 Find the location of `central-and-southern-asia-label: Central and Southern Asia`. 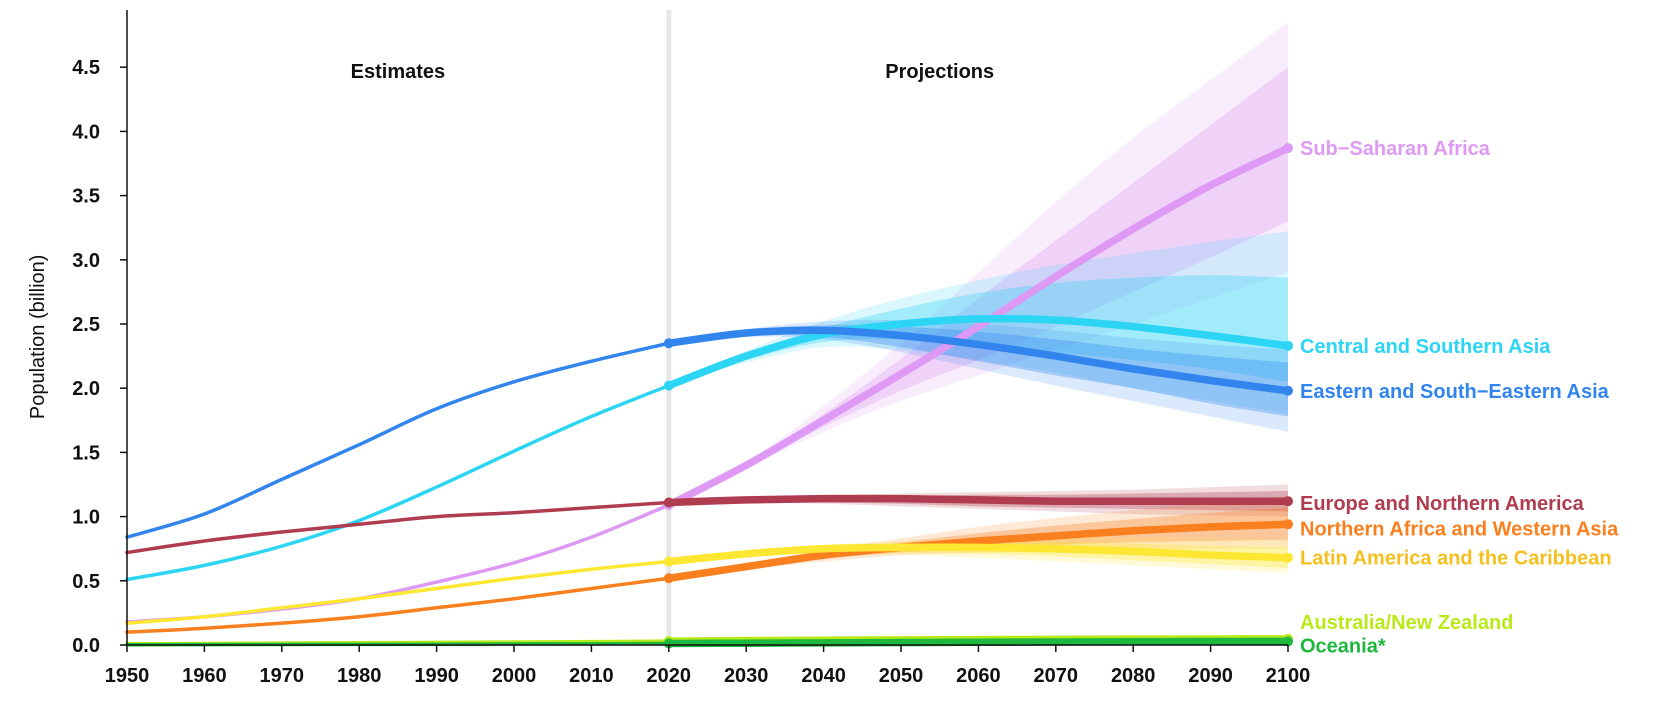

central-and-southern-asia-label: Central and Southern Asia is located at coordinates (1425, 347).